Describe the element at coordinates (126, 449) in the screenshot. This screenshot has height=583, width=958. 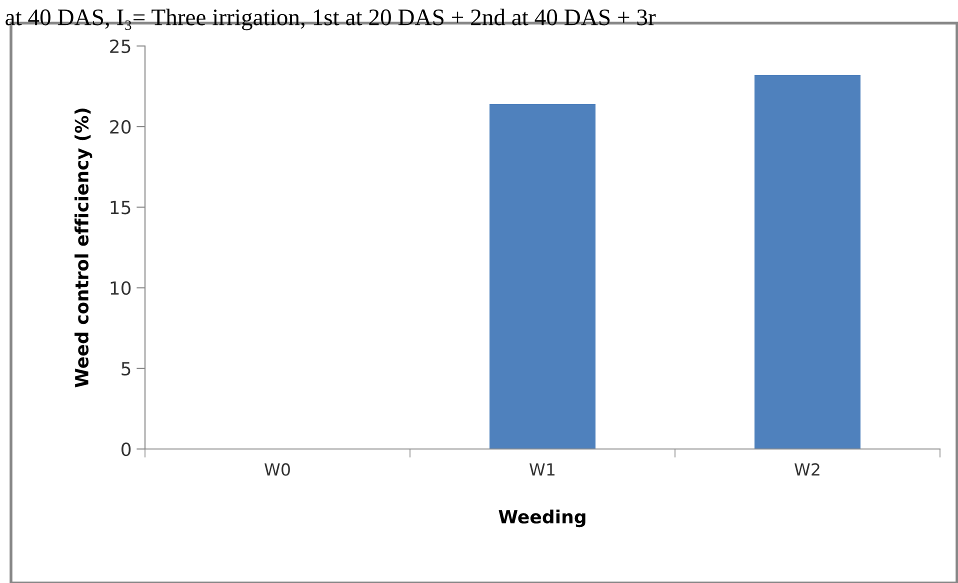
I see `y-tick-label: 0` at that location.